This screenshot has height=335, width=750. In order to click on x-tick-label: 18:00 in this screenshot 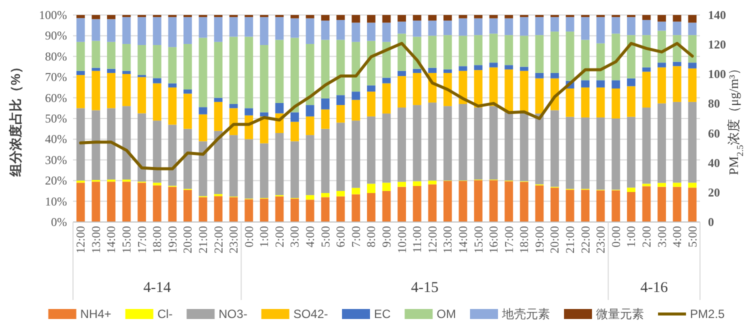, I will do `click(157, 240)`.